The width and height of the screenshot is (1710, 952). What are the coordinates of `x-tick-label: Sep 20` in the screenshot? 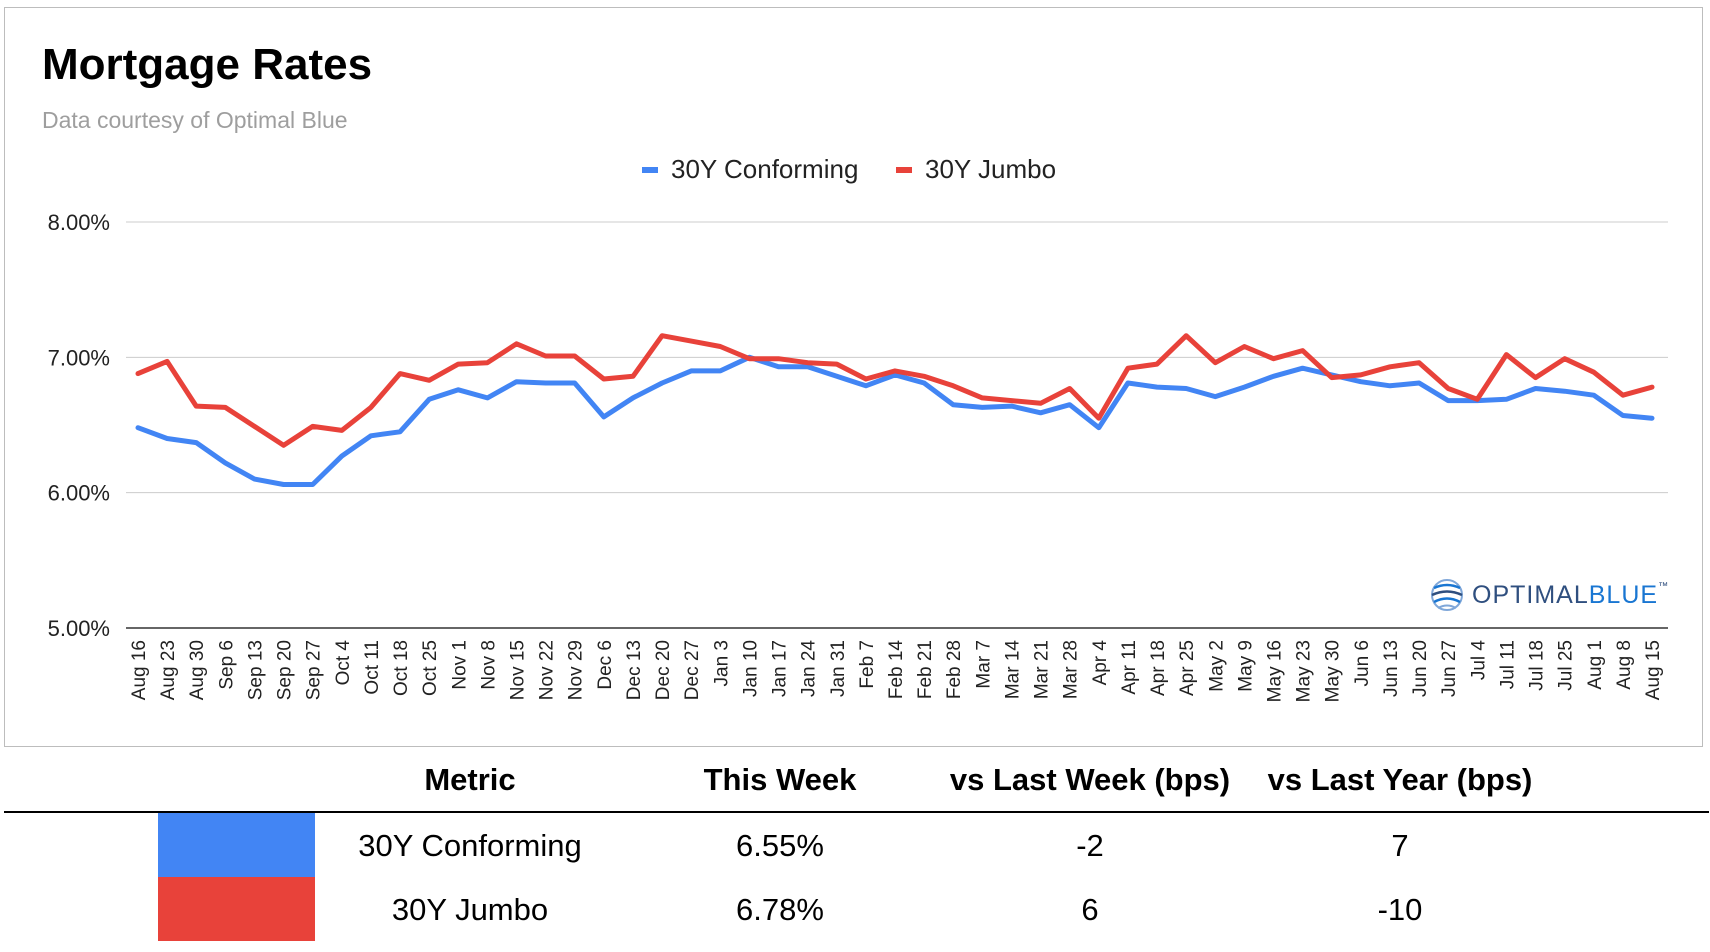 It's located at (285, 670).